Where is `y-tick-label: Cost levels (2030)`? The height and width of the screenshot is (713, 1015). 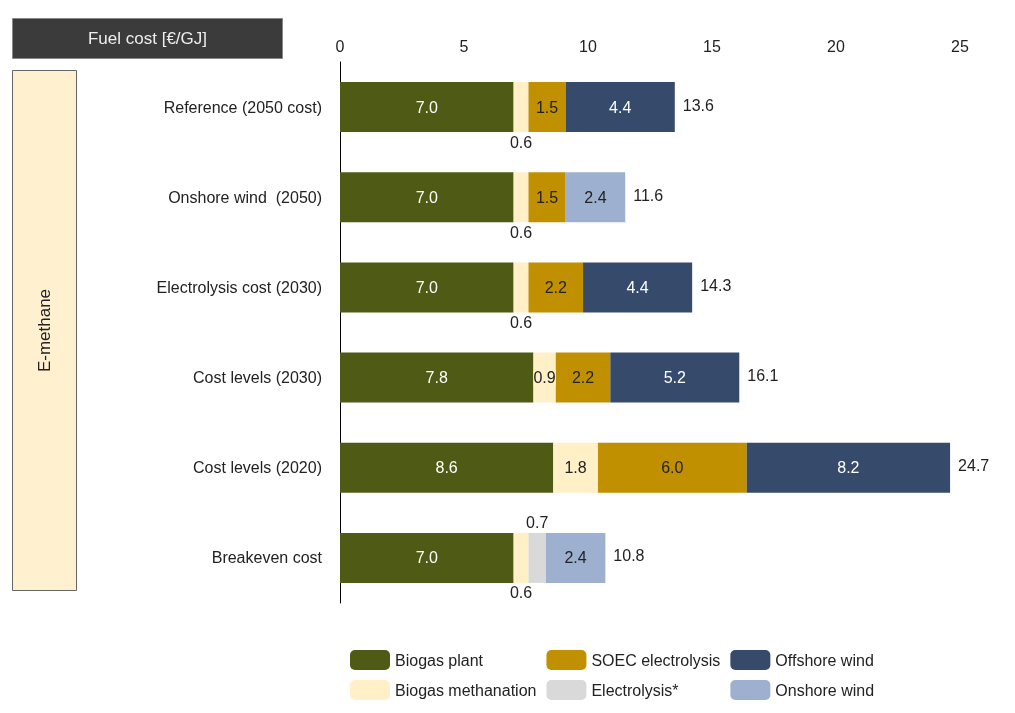
y-tick-label: Cost levels (2030) is located at coordinates (257, 378).